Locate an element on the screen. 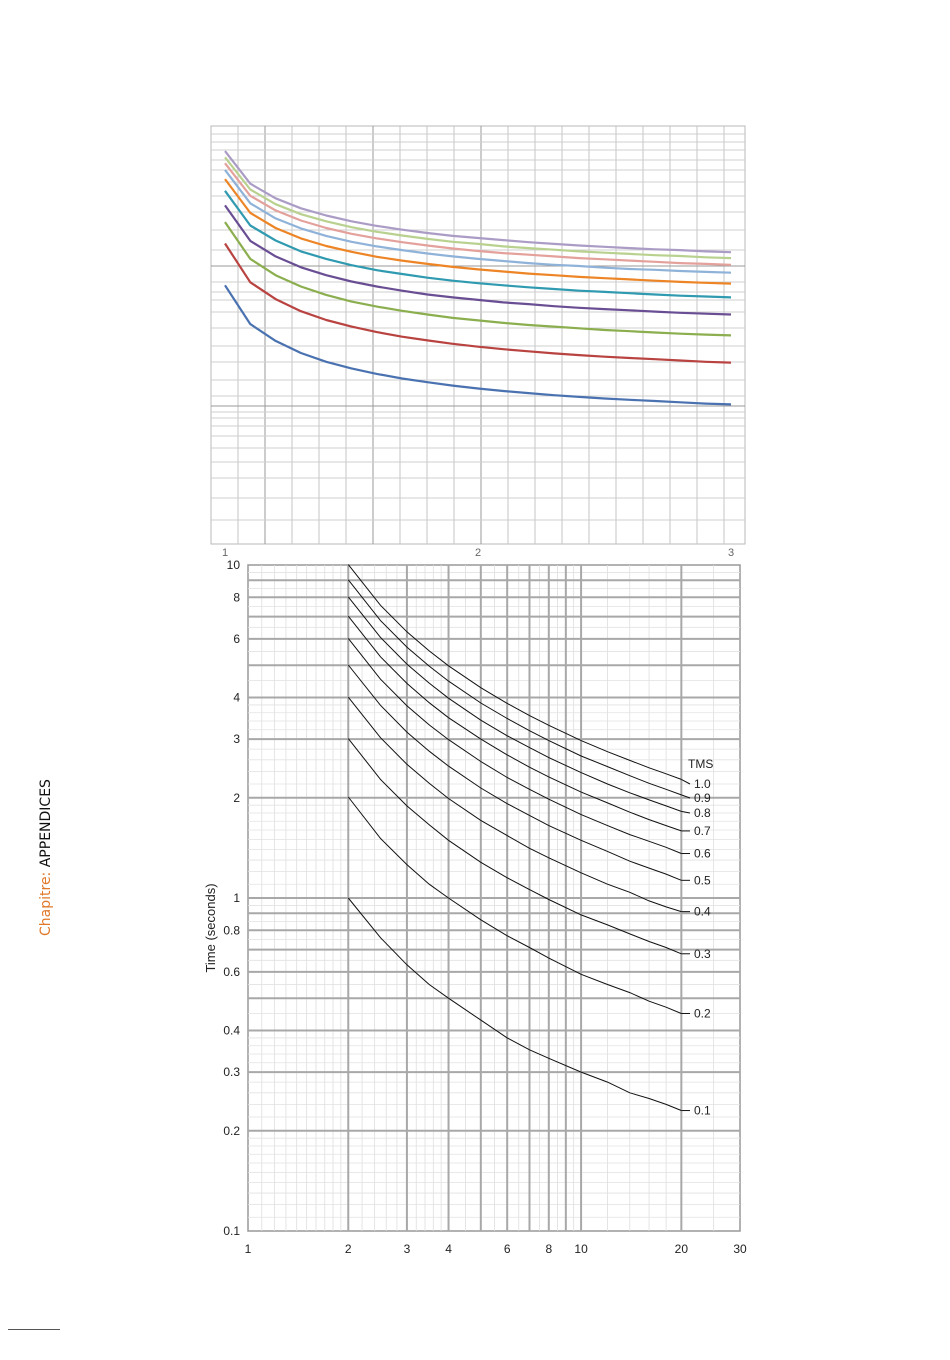  lower-y-tick-label: 0.8 is located at coordinates (231, 930).